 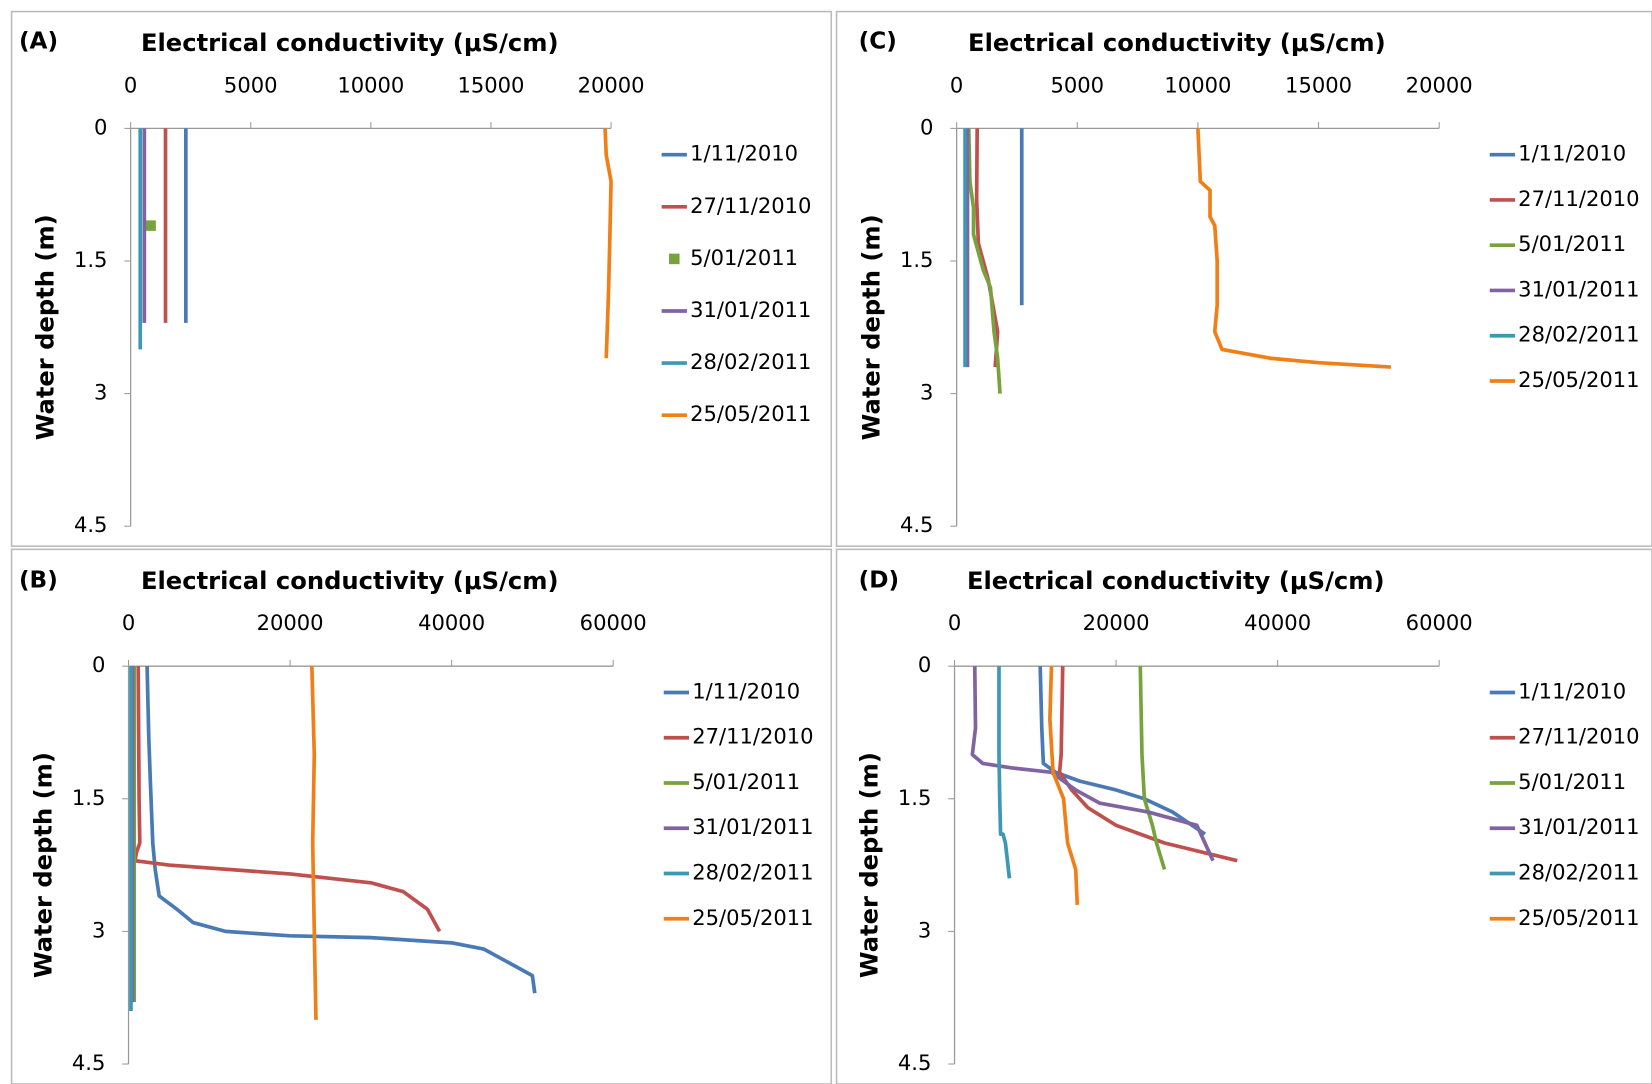 I want to click on panel-label: (B), so click(x=38, y=580).